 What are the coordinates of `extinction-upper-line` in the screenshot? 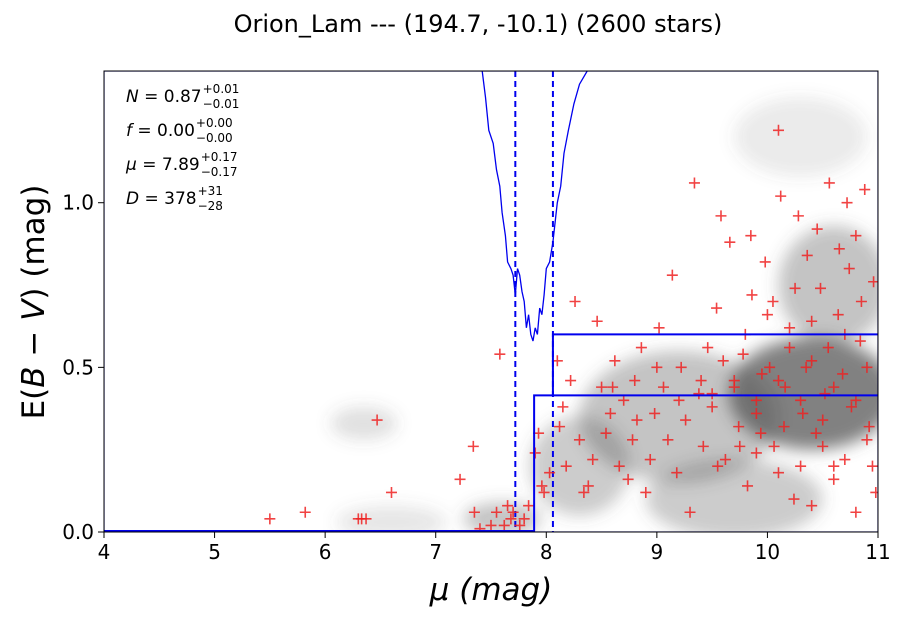 It's located at (714, 364).